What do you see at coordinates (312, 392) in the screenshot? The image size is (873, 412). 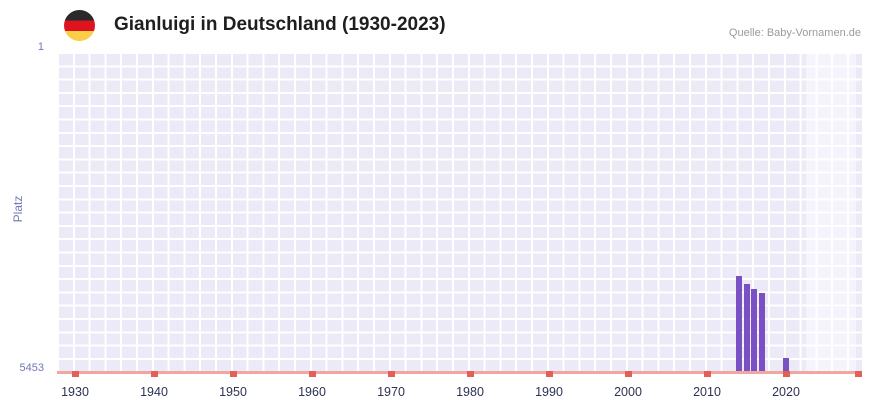 I see `x-tick-label-1960: 1960` at bounding box center [312, 392].